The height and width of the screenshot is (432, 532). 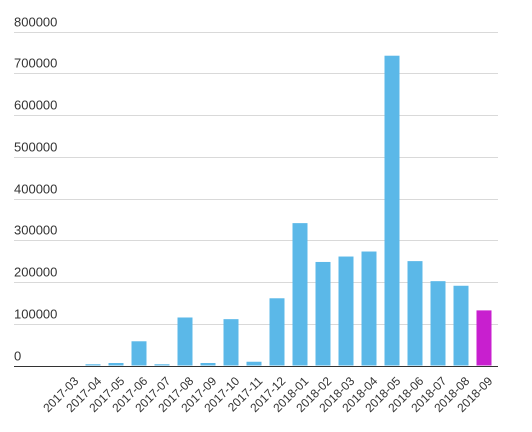 What do you see at coordinates (35, 272) in the screenshot?
I see `y-tick-label: 200000` at bounding box center [35, 272].